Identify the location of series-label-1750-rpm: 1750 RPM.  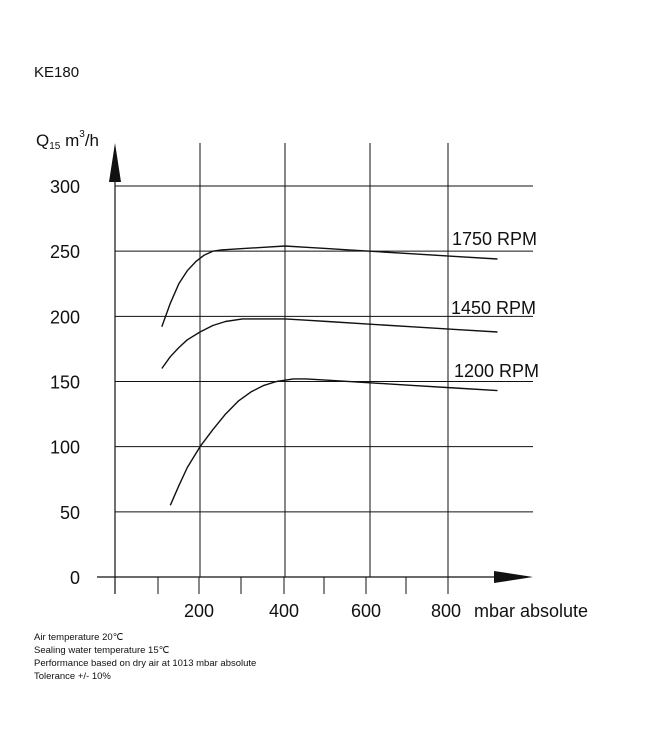
(494, 239).